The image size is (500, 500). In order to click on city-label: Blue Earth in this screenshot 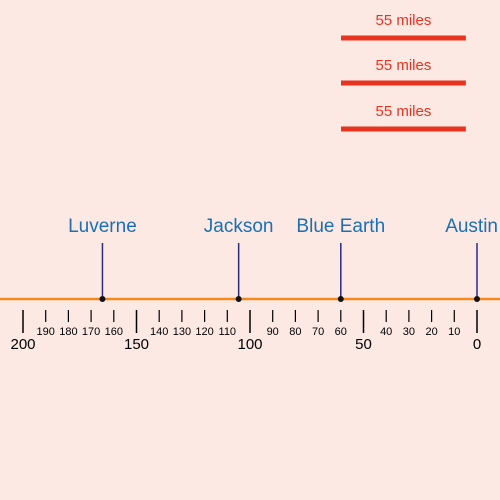, I will do `click(340, 226)`.